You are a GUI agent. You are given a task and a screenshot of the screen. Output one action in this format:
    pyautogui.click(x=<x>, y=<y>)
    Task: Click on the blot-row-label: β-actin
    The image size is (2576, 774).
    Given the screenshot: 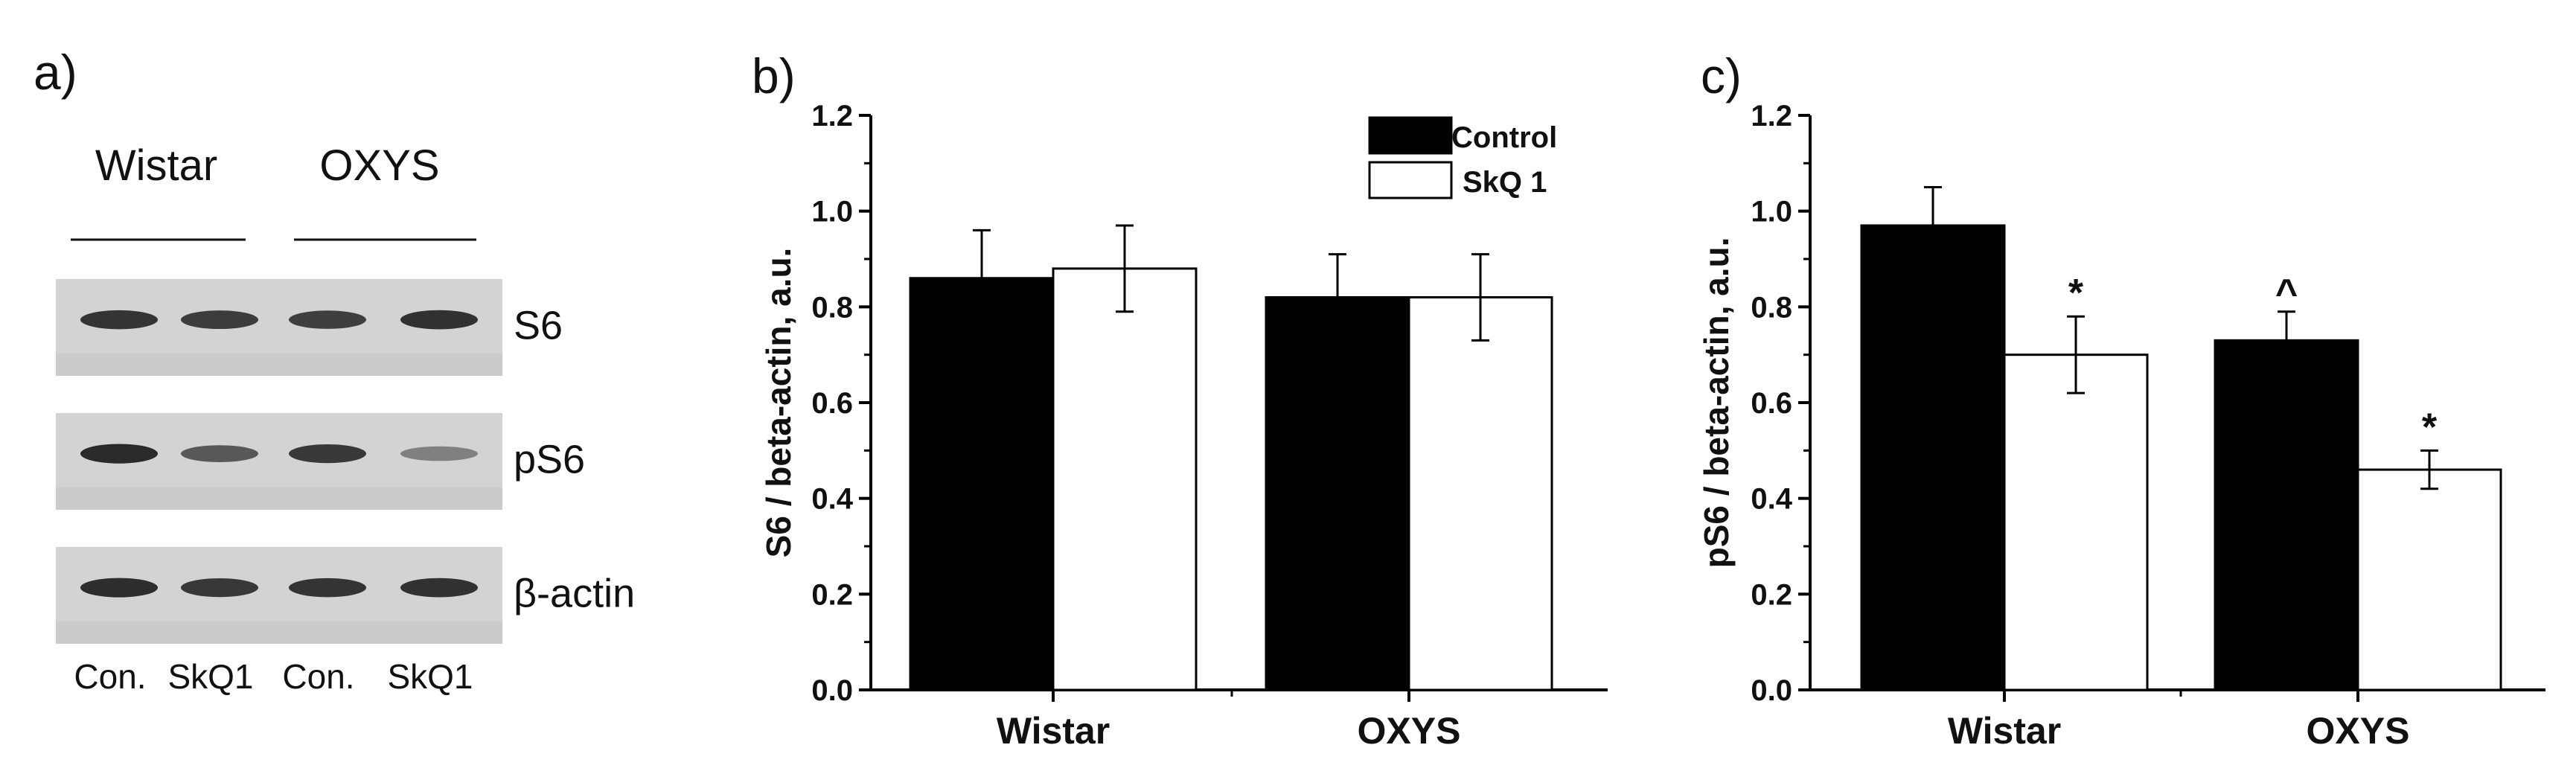 What is the action you would take?
    pyautogui.click(x=575, y=594)
    